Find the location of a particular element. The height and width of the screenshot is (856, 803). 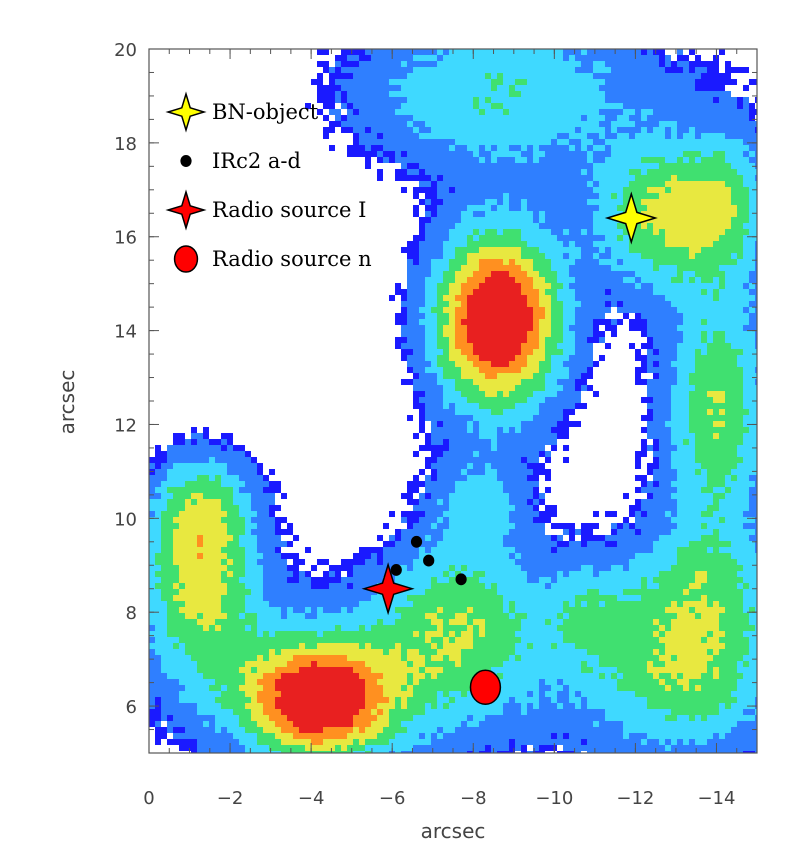

y-tick-label: 20 is located at coordinates (125, 50).